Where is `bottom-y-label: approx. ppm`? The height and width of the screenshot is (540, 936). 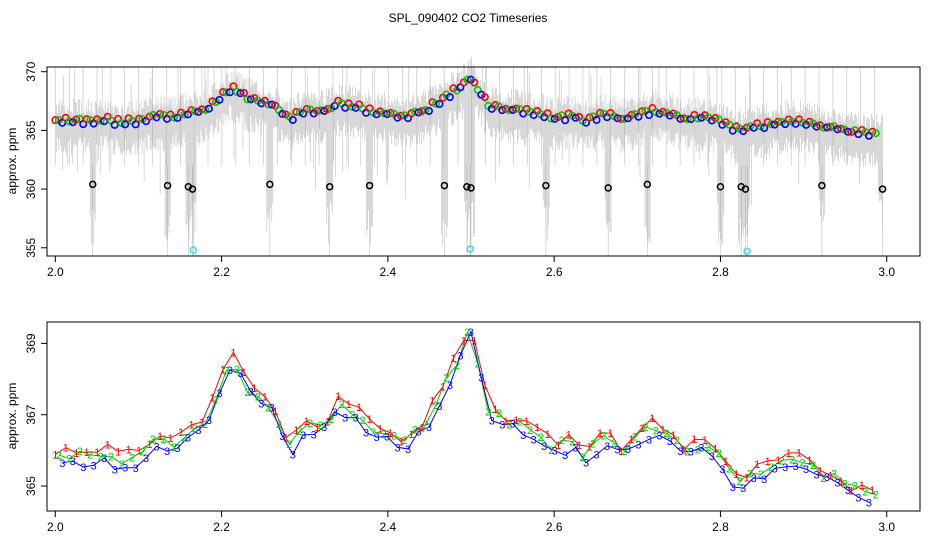
bottom-y-label: approx. ppm is located at coordinates (12, 416).